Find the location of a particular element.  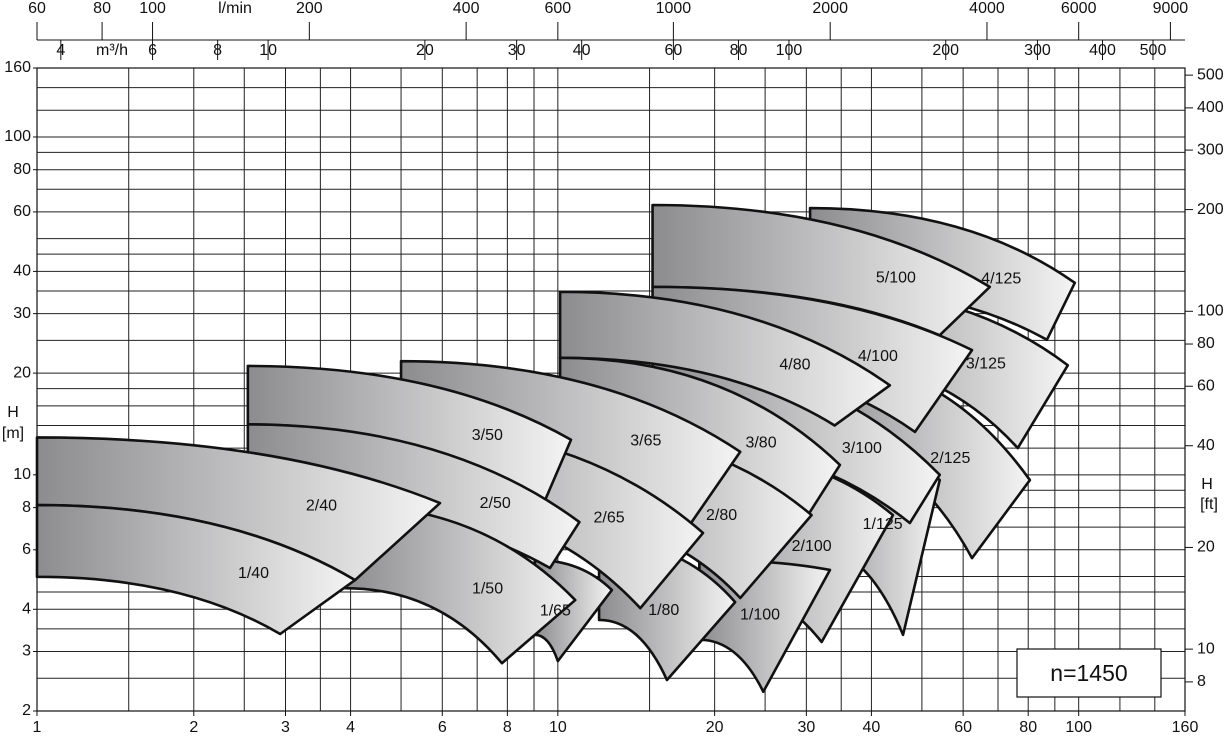

x-tick-label: 40 is located at coordinates (872, 727).